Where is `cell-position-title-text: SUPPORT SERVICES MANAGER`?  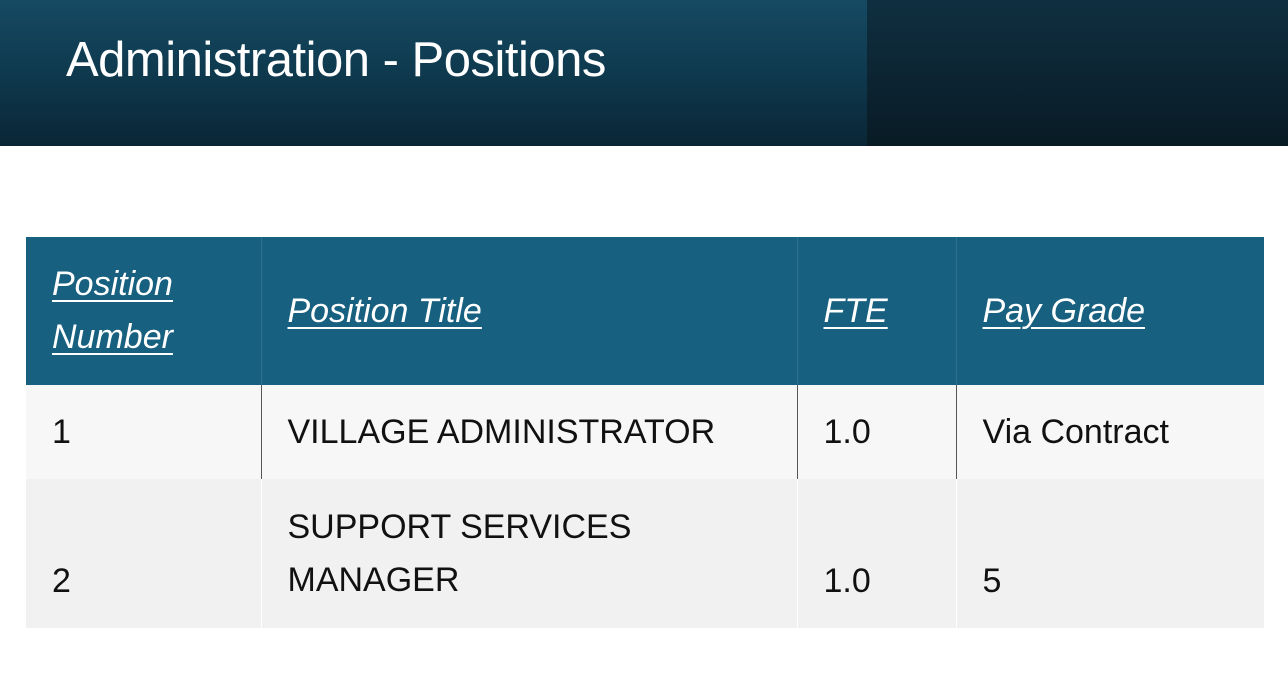
cell-position-title-text: SUPPORT SERVICES MANAGER is located at coordinates (459, 553).